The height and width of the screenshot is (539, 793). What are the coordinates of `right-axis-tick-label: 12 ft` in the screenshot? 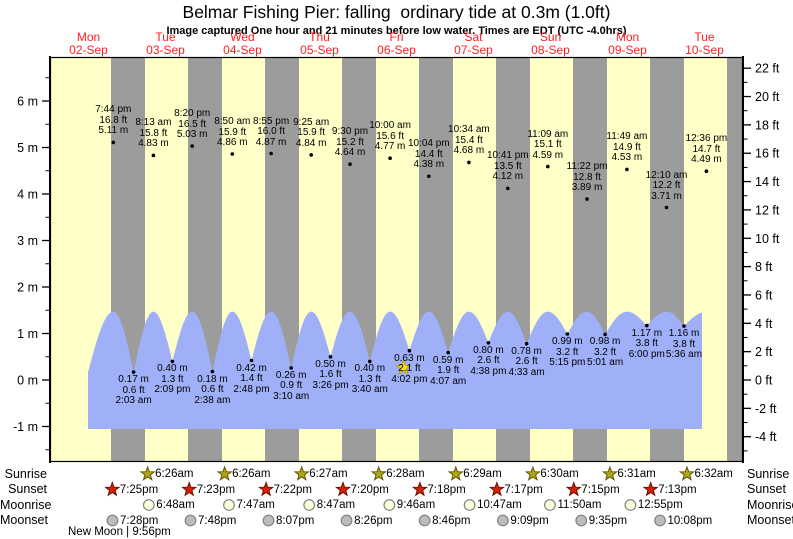 It's located at (767, 210).